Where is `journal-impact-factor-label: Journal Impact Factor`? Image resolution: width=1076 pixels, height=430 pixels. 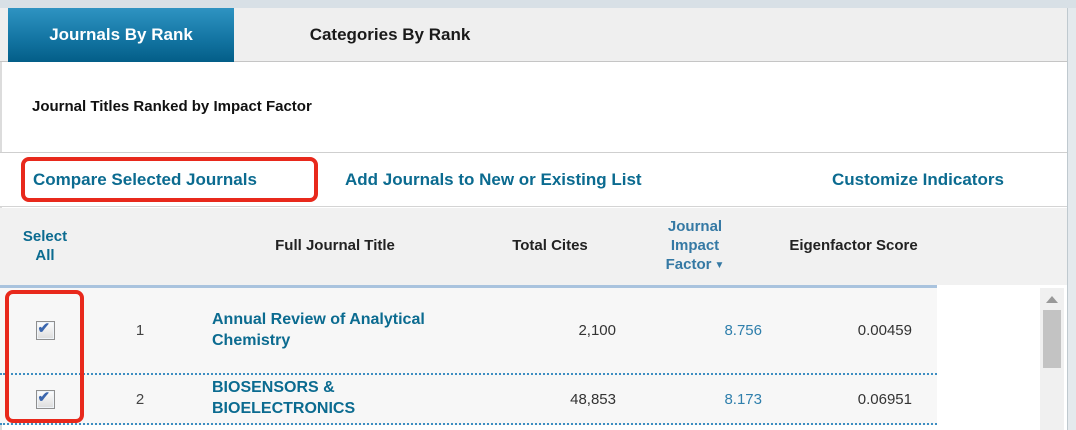
journal-impact-factor-label: Journal Impact Factor is located at coordinates (694, 245).